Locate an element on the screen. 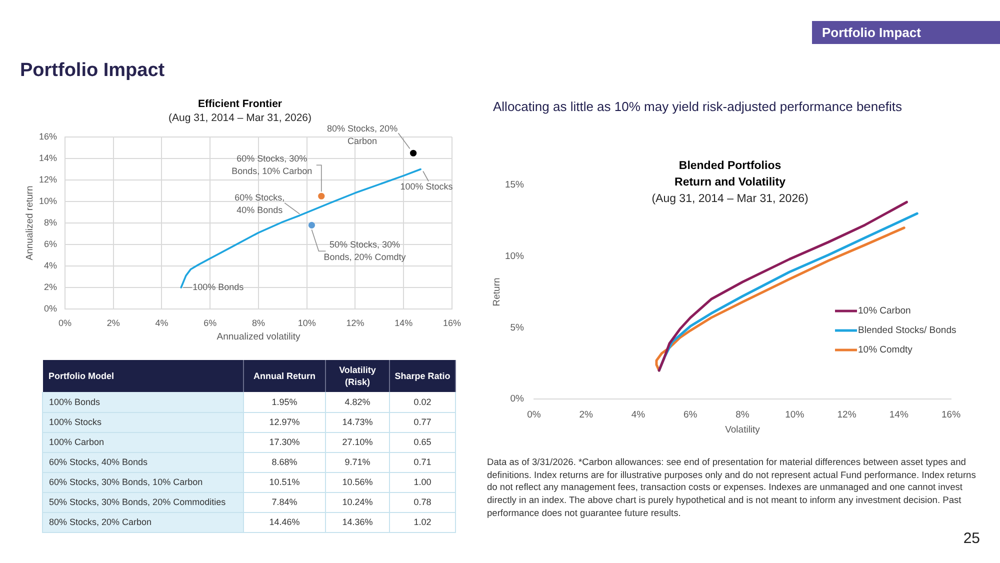 The height and width of the screenshot is (563, 1000). data-label: 10.56% is located at coordinates (358, 482).